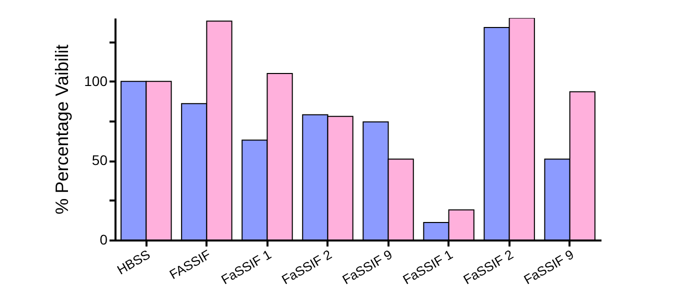  I want to click on y-tick-label: 50, so click(100, 160).